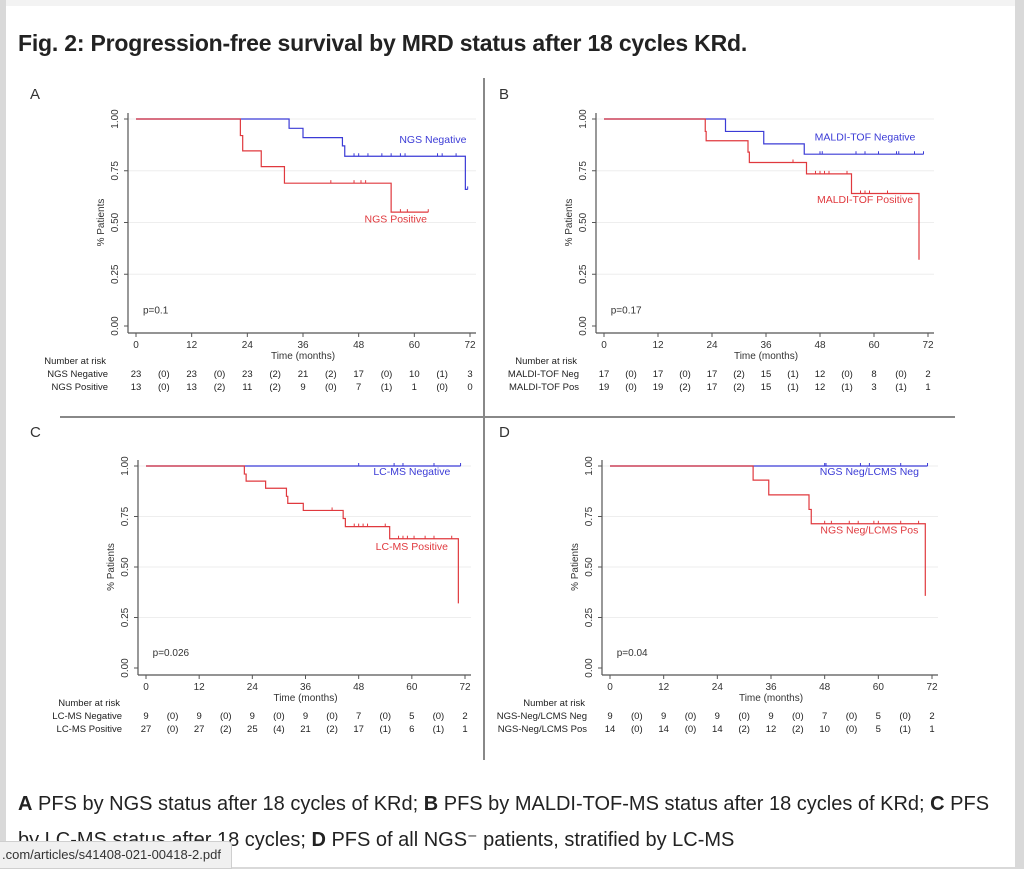  I want to click on risk-cell: 21, so click(305, 729).